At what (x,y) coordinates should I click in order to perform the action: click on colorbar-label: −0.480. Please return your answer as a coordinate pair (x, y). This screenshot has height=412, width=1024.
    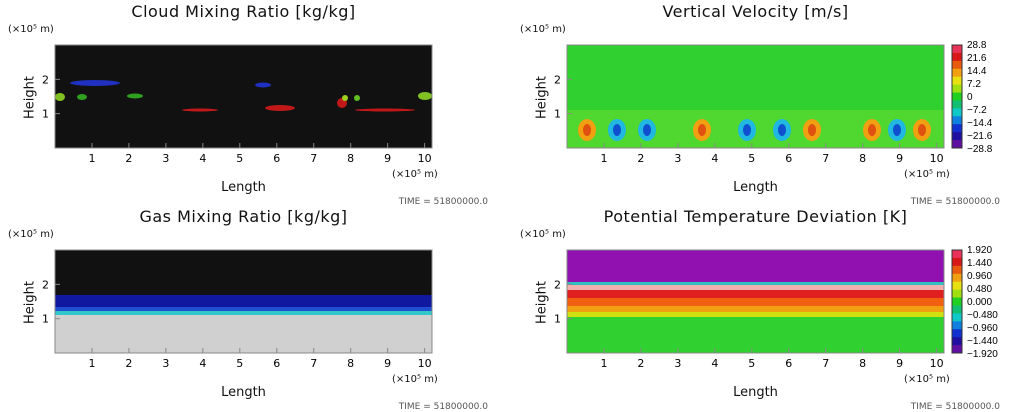
    Looking at the image, I should click on (982, 315).